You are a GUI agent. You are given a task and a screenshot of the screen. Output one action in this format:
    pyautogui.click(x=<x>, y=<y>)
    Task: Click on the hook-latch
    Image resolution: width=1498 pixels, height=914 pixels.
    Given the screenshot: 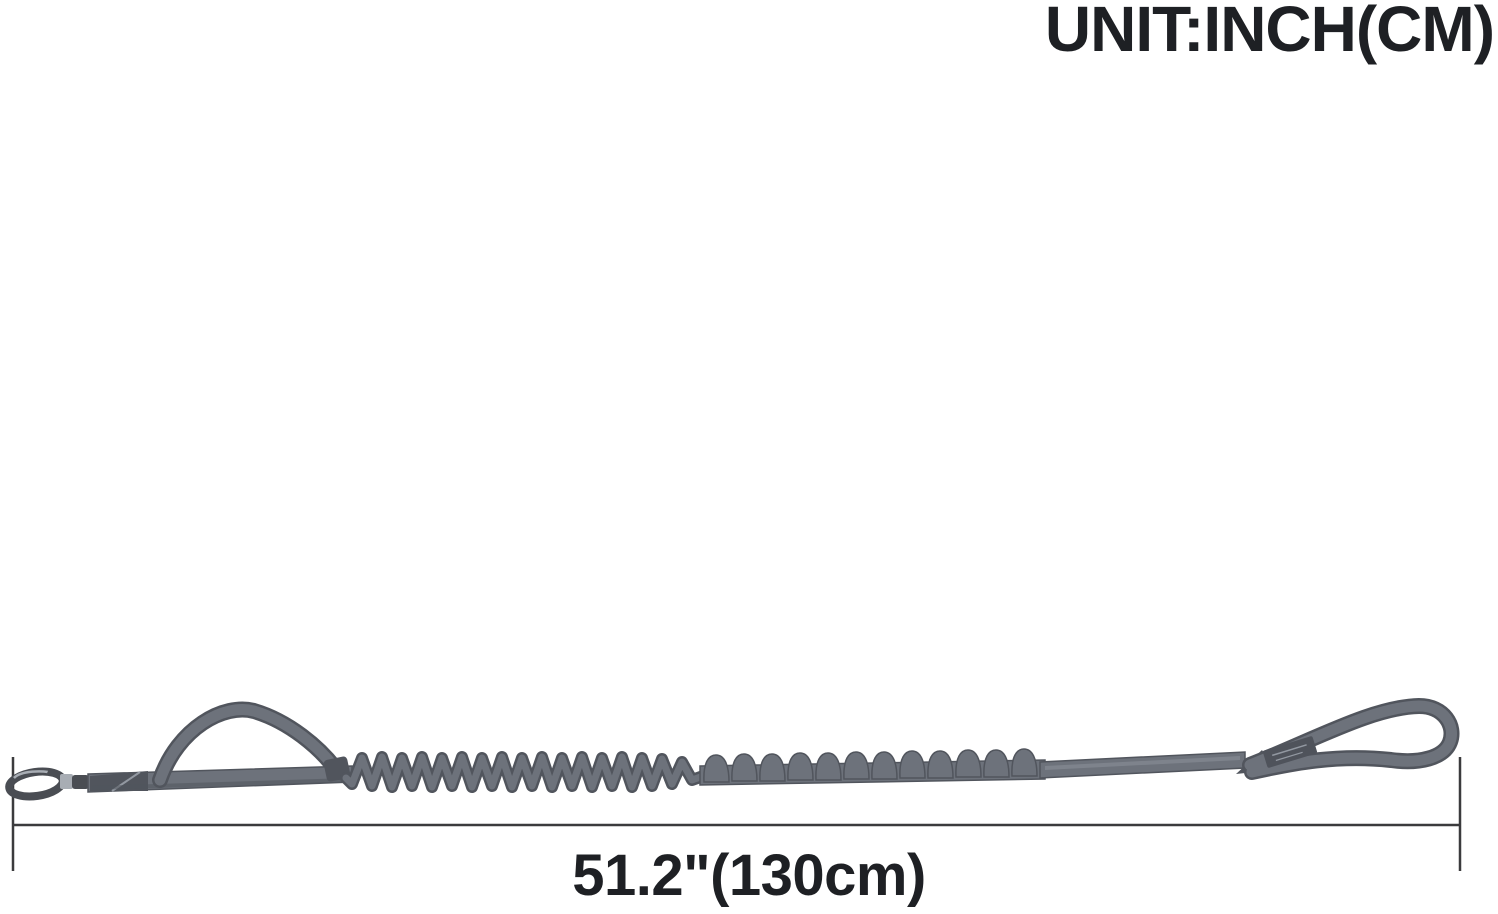 What is the action you would take?
    pyautogui.click(x=55, y=774)
    